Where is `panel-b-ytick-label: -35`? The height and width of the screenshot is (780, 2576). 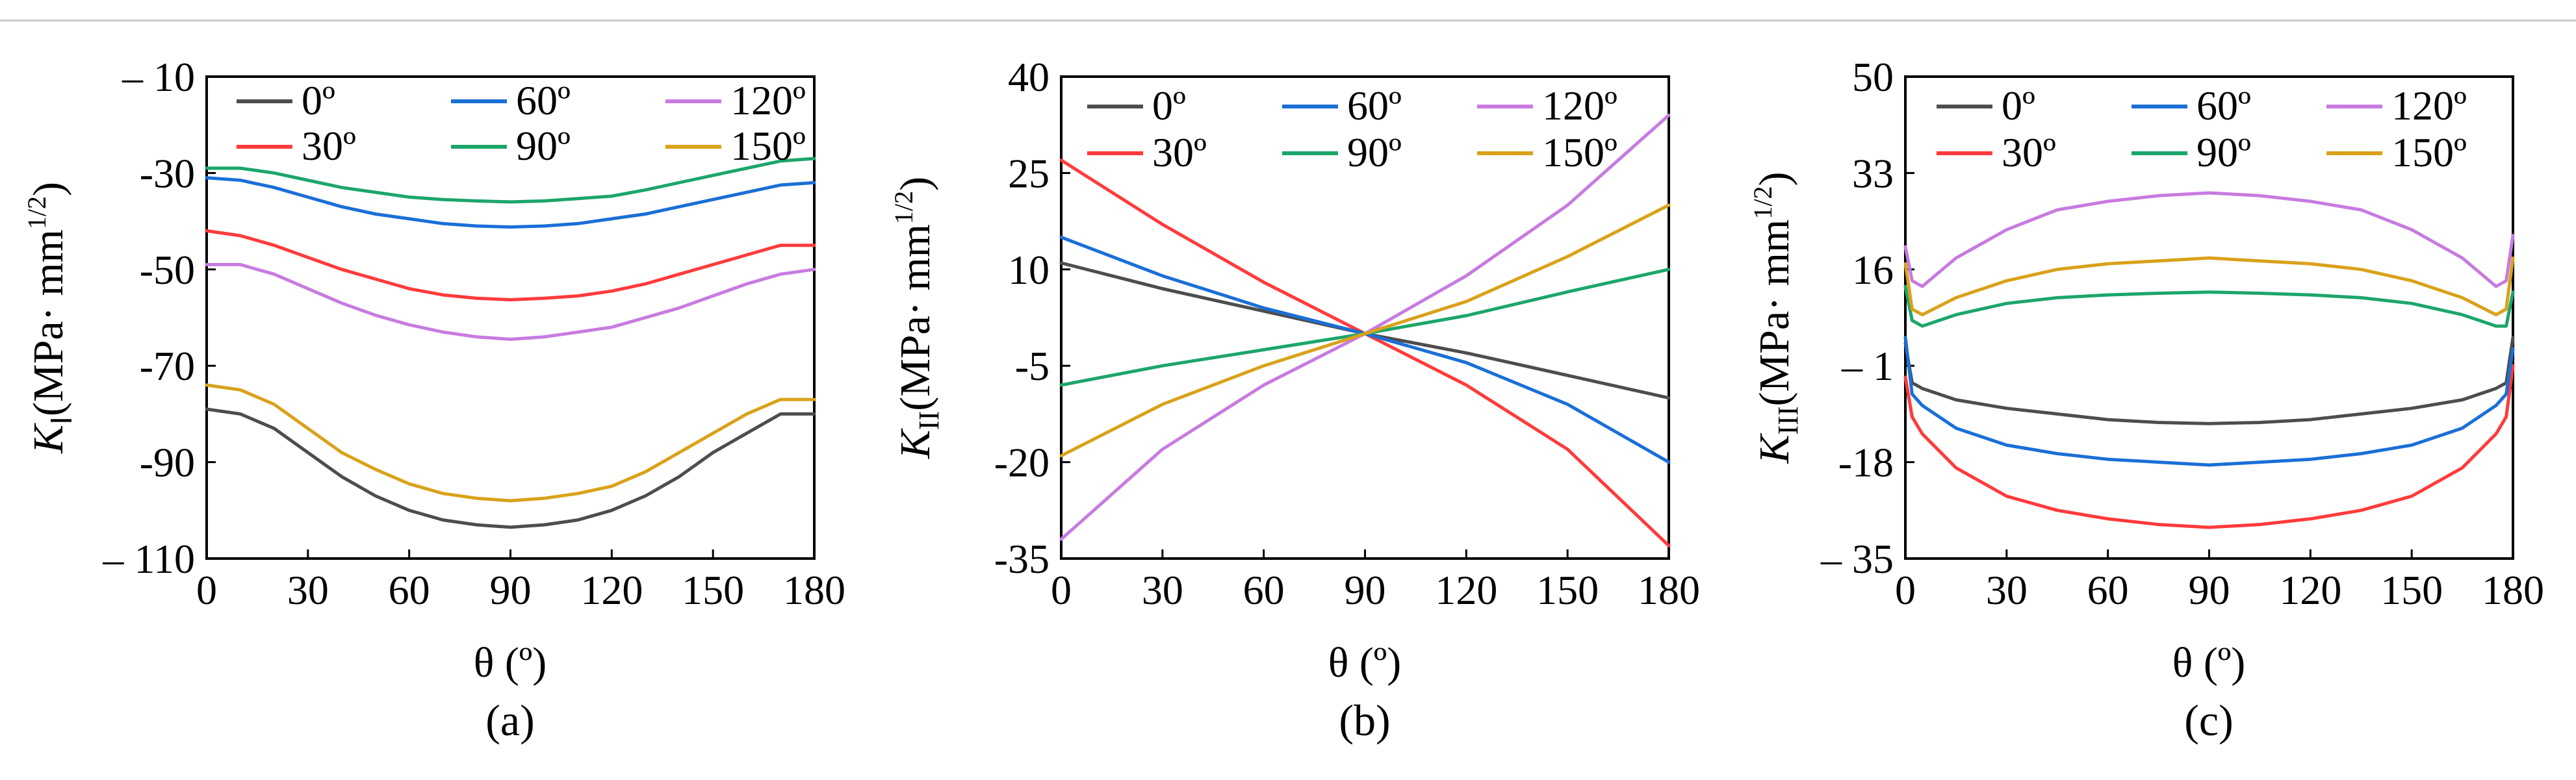 panel-b-ytick-label: -35 is located at coordinates (1022, 559).